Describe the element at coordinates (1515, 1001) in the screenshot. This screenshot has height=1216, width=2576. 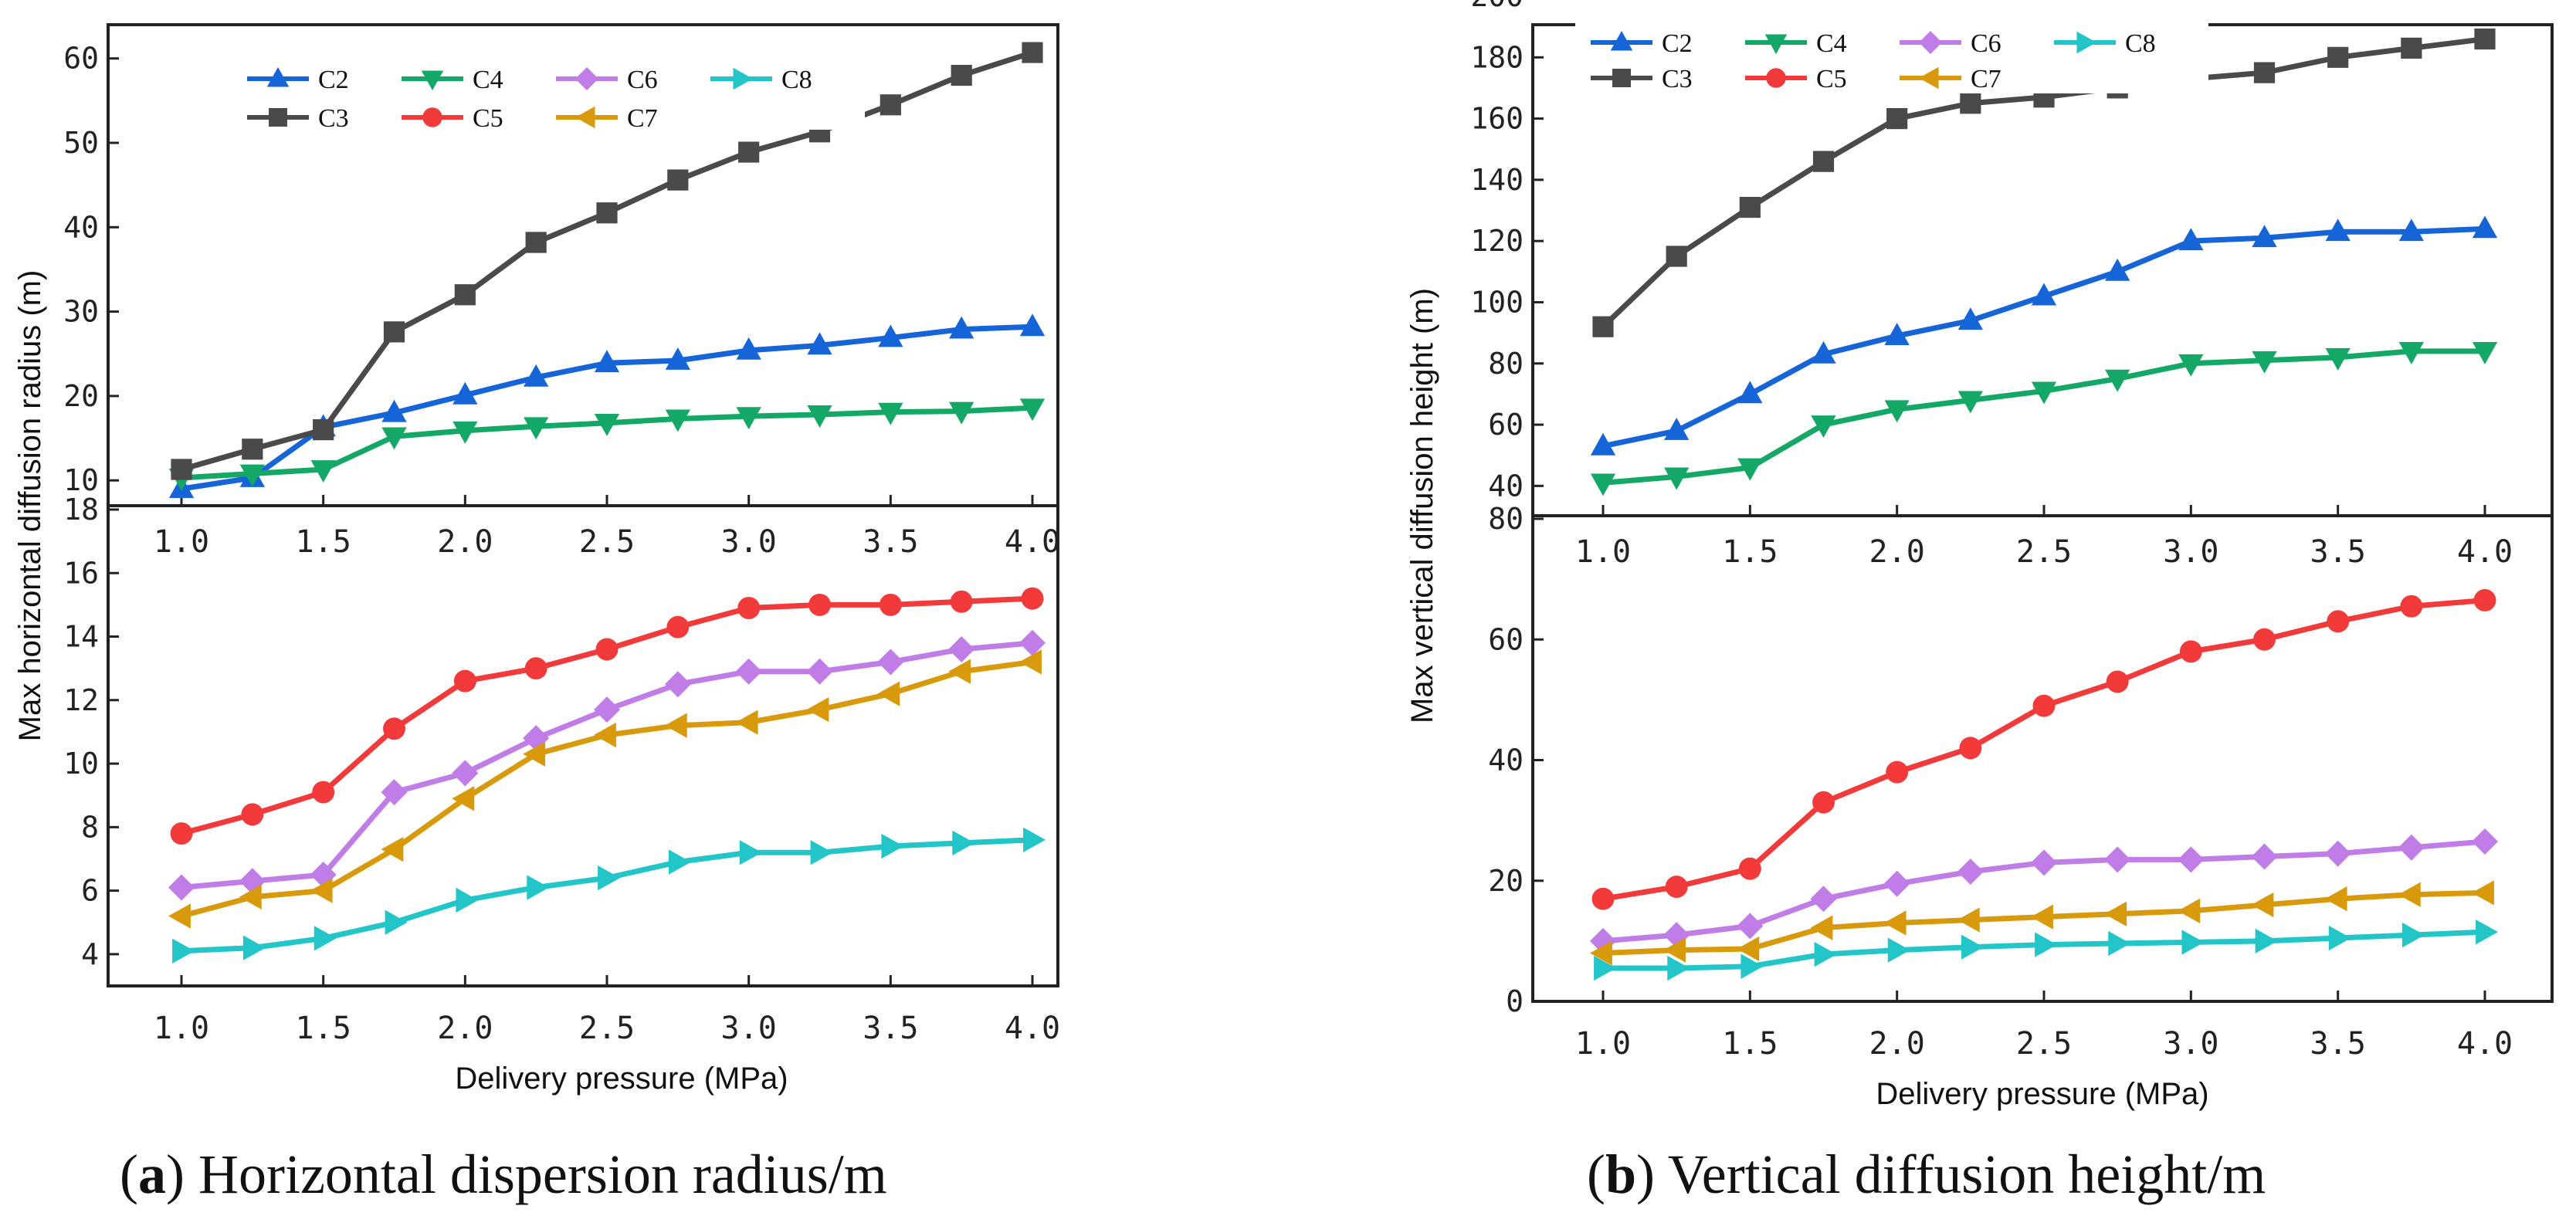
I see `panel-b-bottom-ytick-label: 0` at that location.